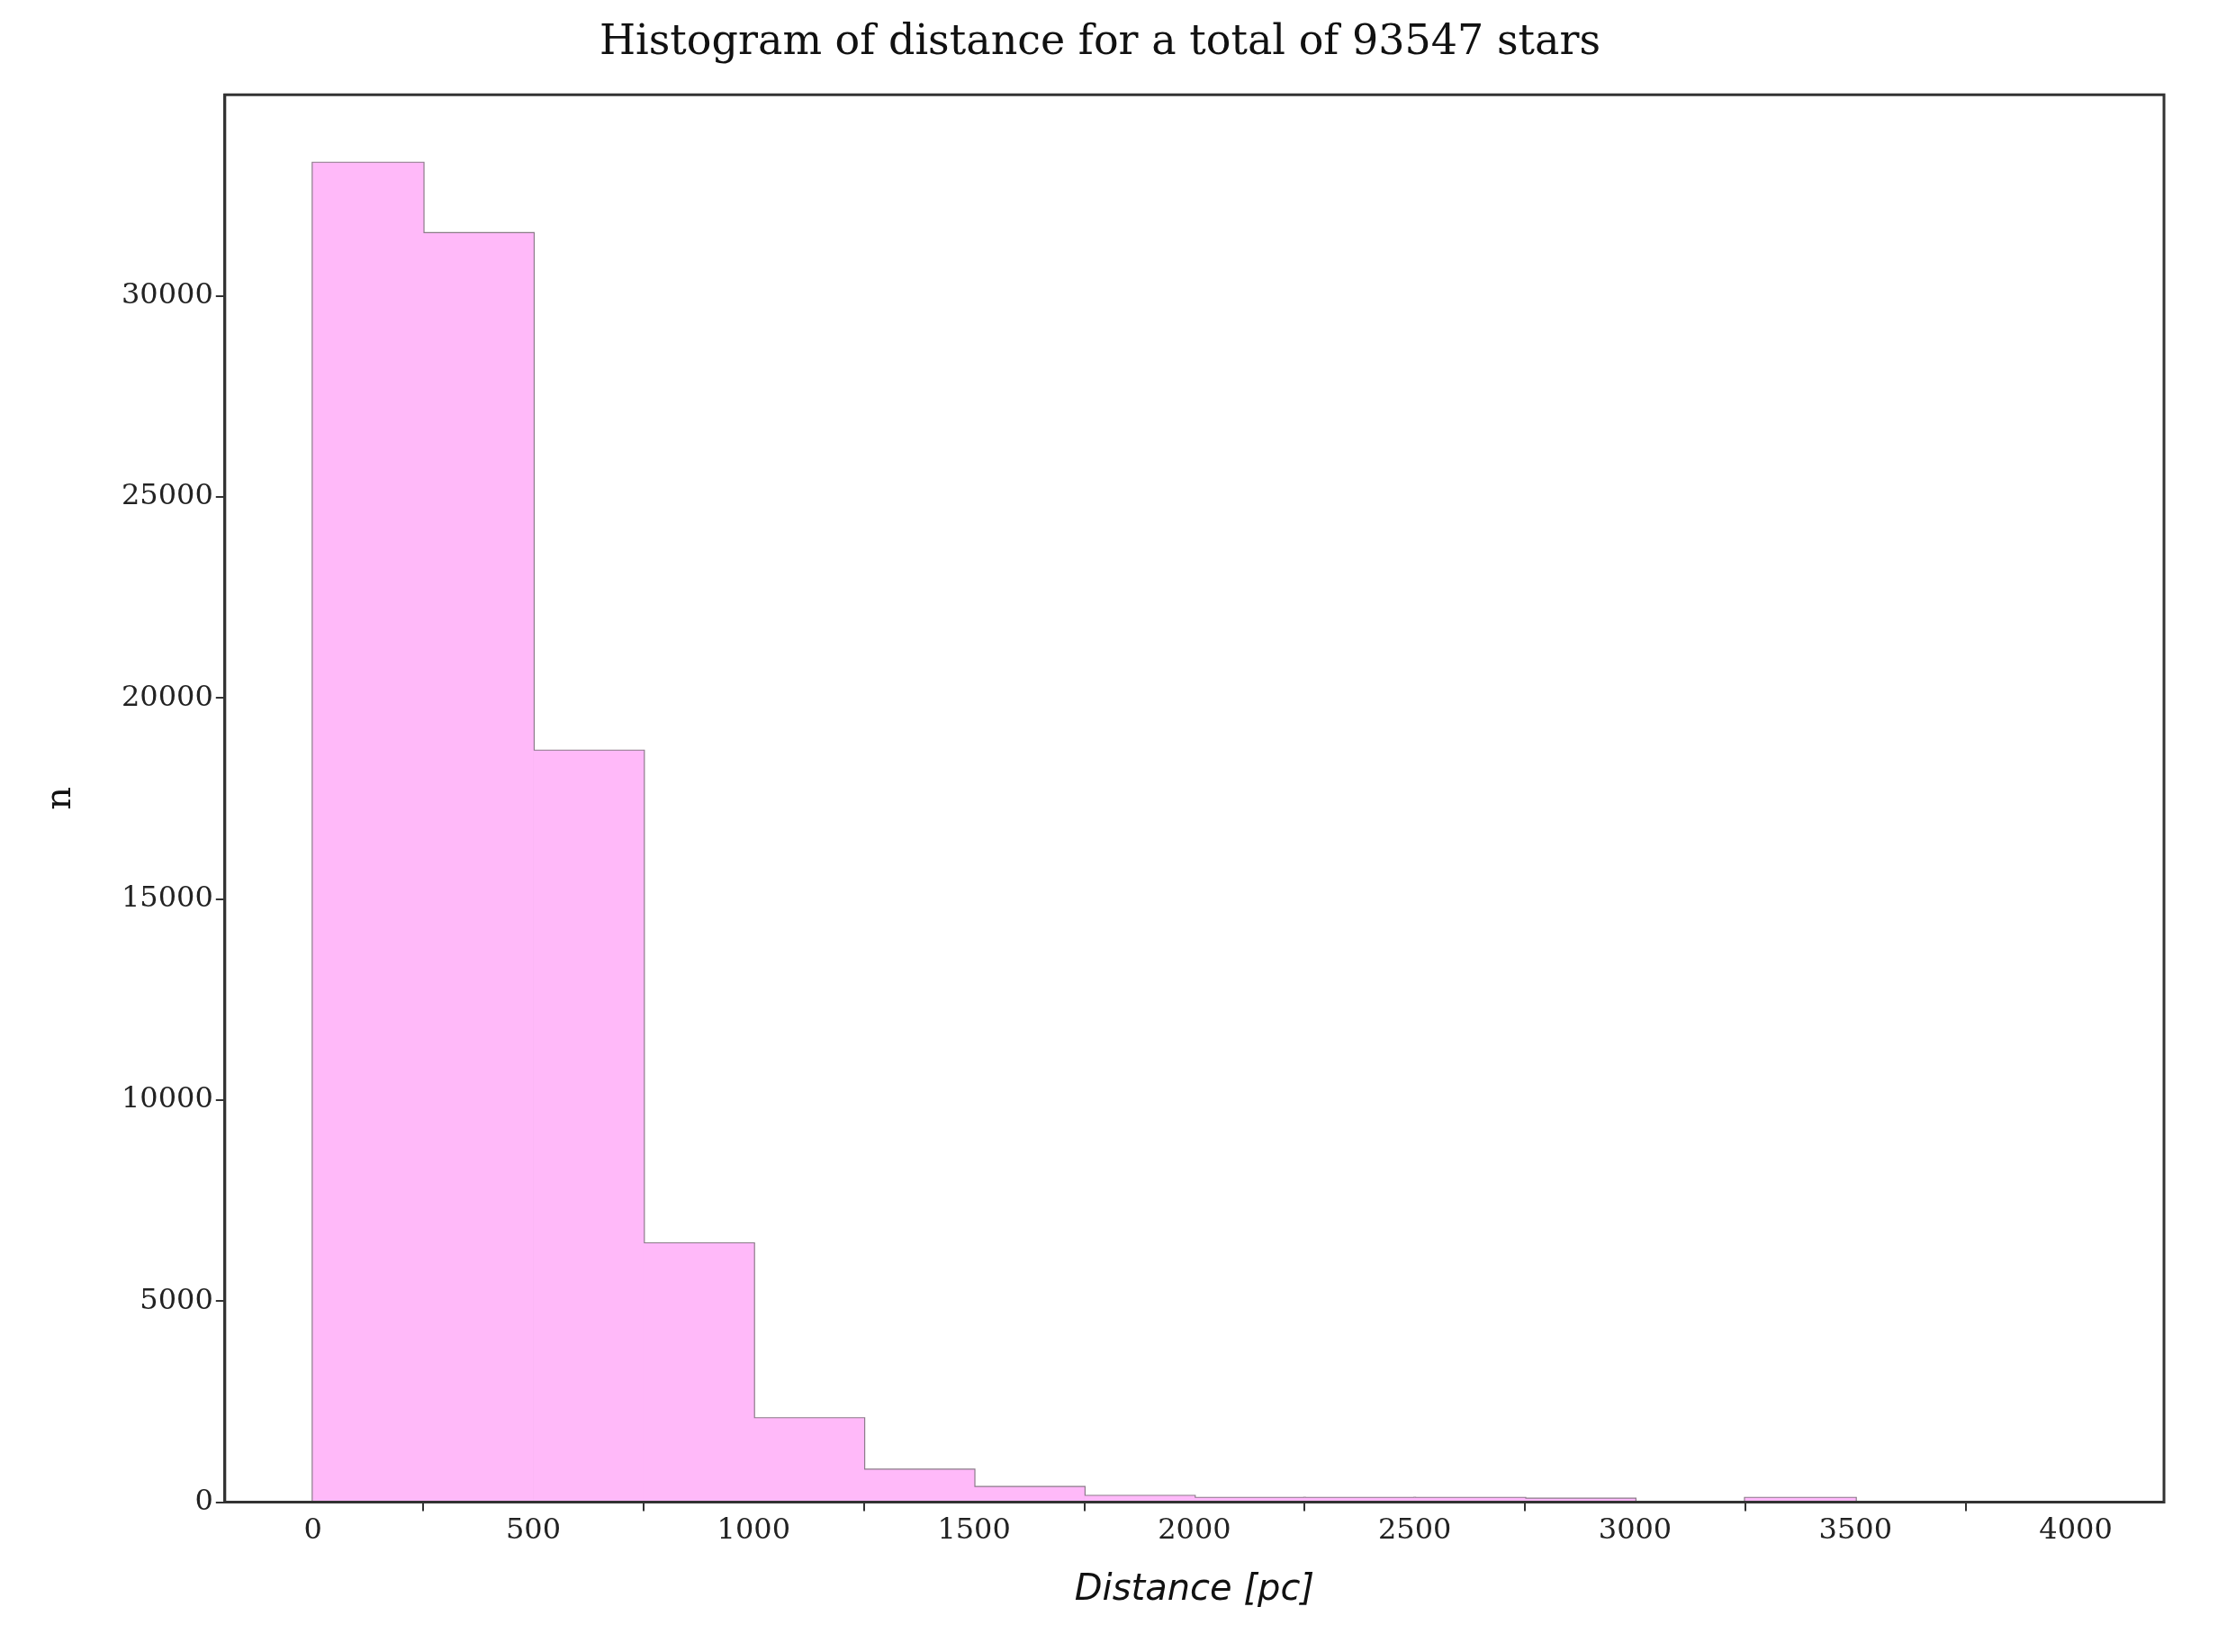 The image size is (2236, 1652). Describe the element at coordinates (312, 1529) in the screenshot. I see `x-tick-label: 0` at that location.